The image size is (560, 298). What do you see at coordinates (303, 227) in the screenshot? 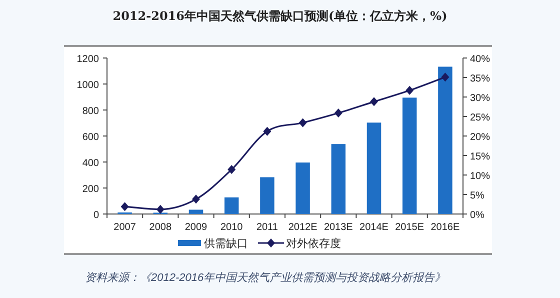
I see `x-tick-label: 2012E` at bounding box center [303, 227].